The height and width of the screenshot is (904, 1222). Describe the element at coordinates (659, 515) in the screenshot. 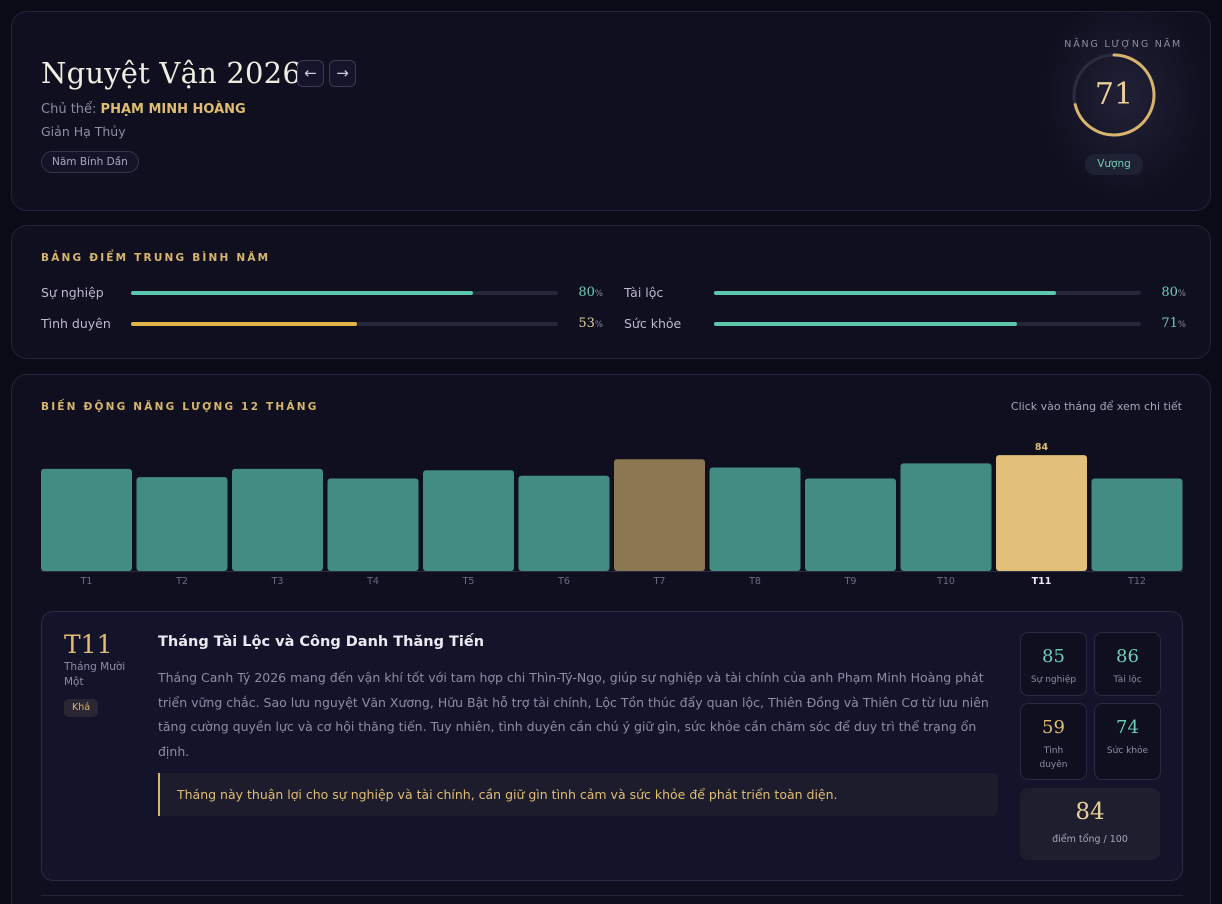

I see `bar-t7` at that location.